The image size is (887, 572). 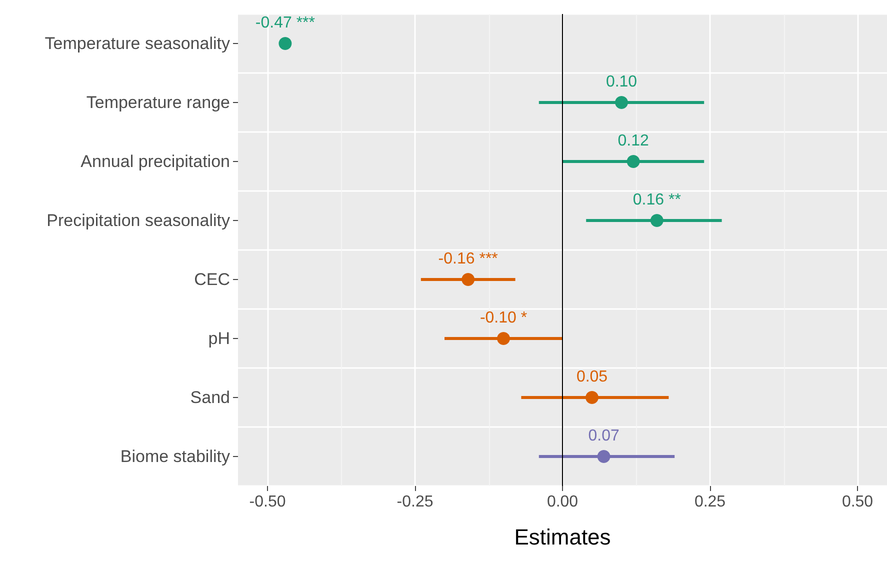 I want to click on y-tick-label: Temperature seasonality, so click(x=137, y=43).